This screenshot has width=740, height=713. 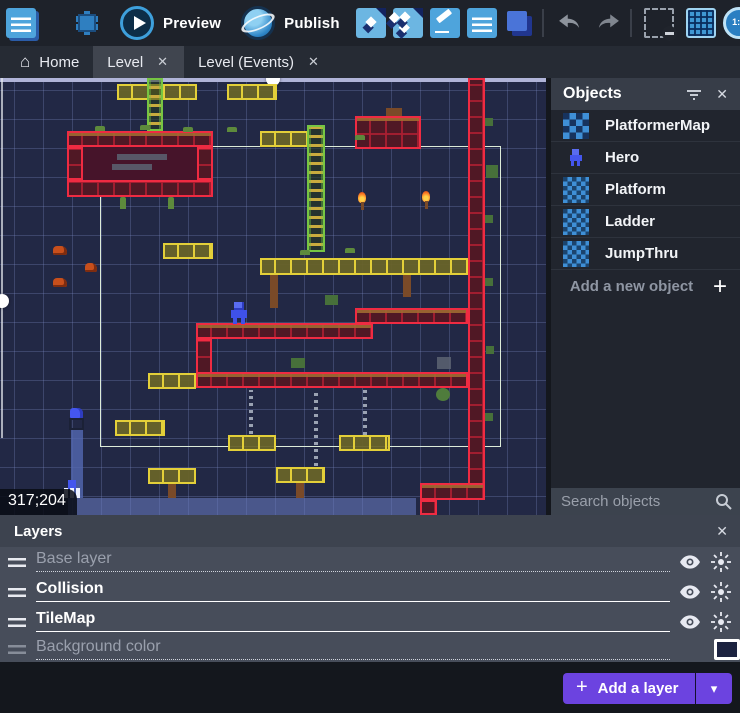 What do you see at coordinates (123, 203) in the screenshot?
I see `vine-sprout` at bounding box center [123, 203].